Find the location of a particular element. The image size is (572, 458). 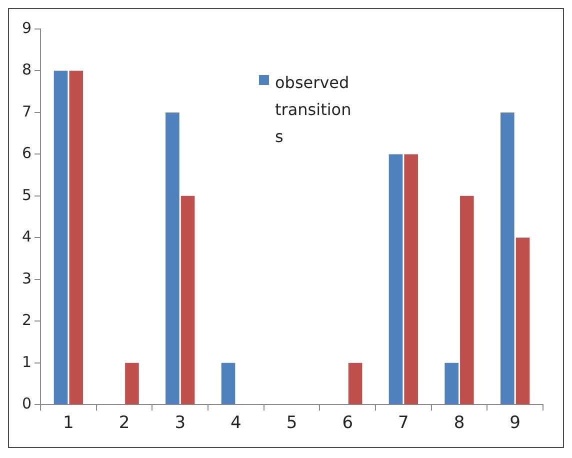

x-tick-label: 5 is located at coordinates (292, 423).